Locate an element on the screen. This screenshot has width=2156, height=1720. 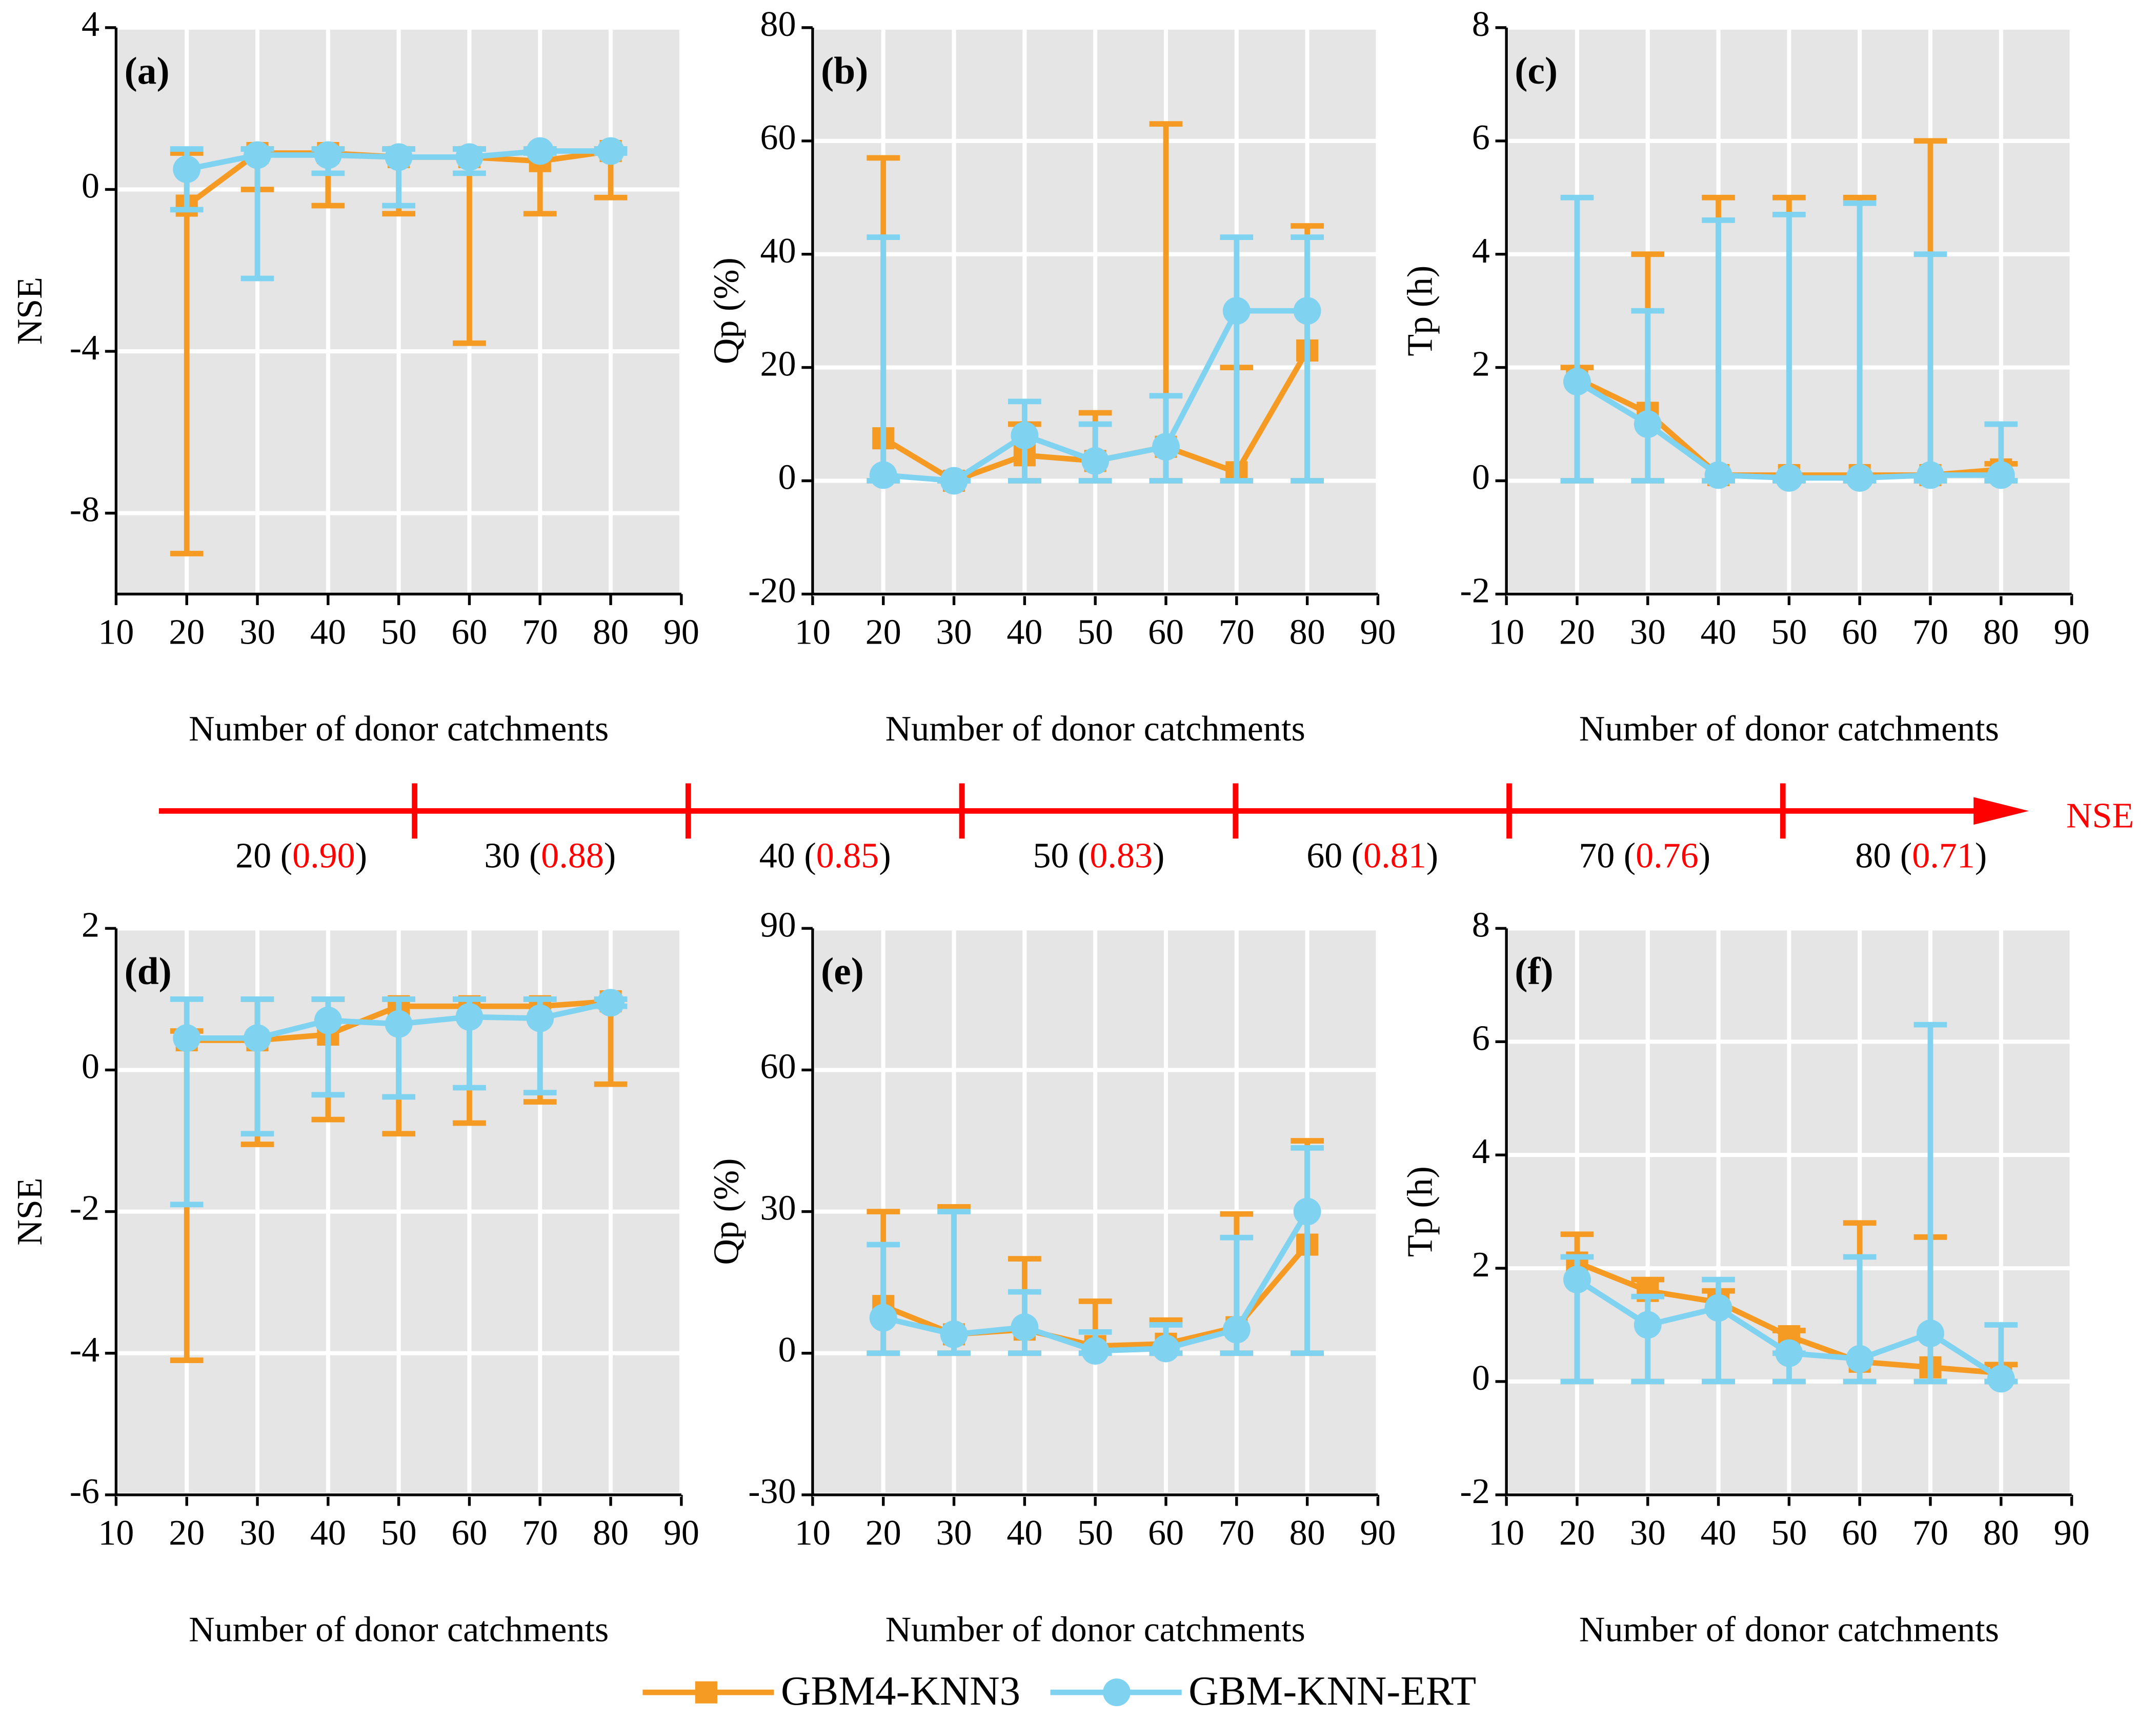
nse-item-count: 80 ( is located at coordinates (1883, 856).